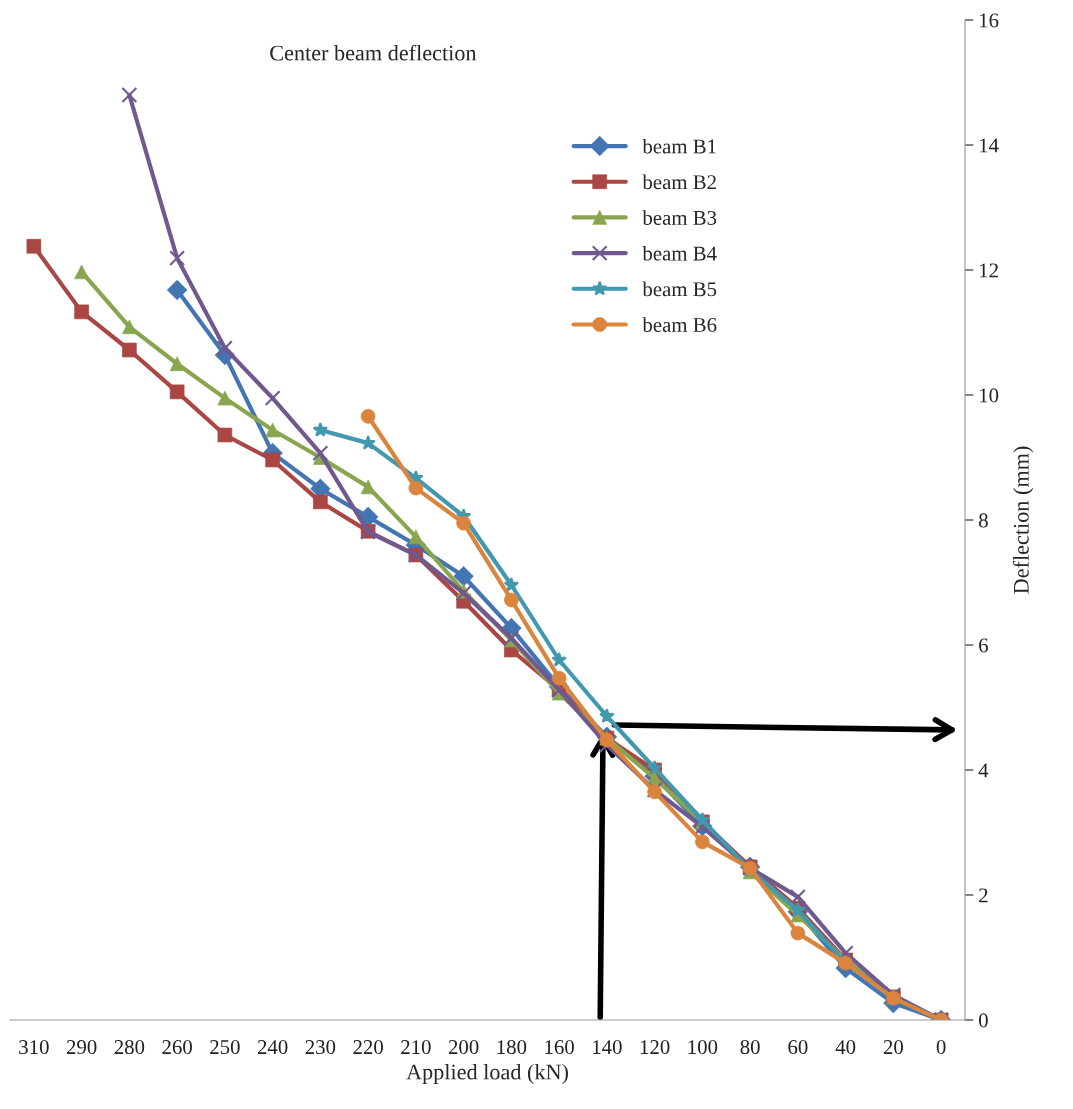 Image resolution: width=1073 pixels, height=1109 pixels. I want to click on y-tick-label: 14, so click(989, 145).